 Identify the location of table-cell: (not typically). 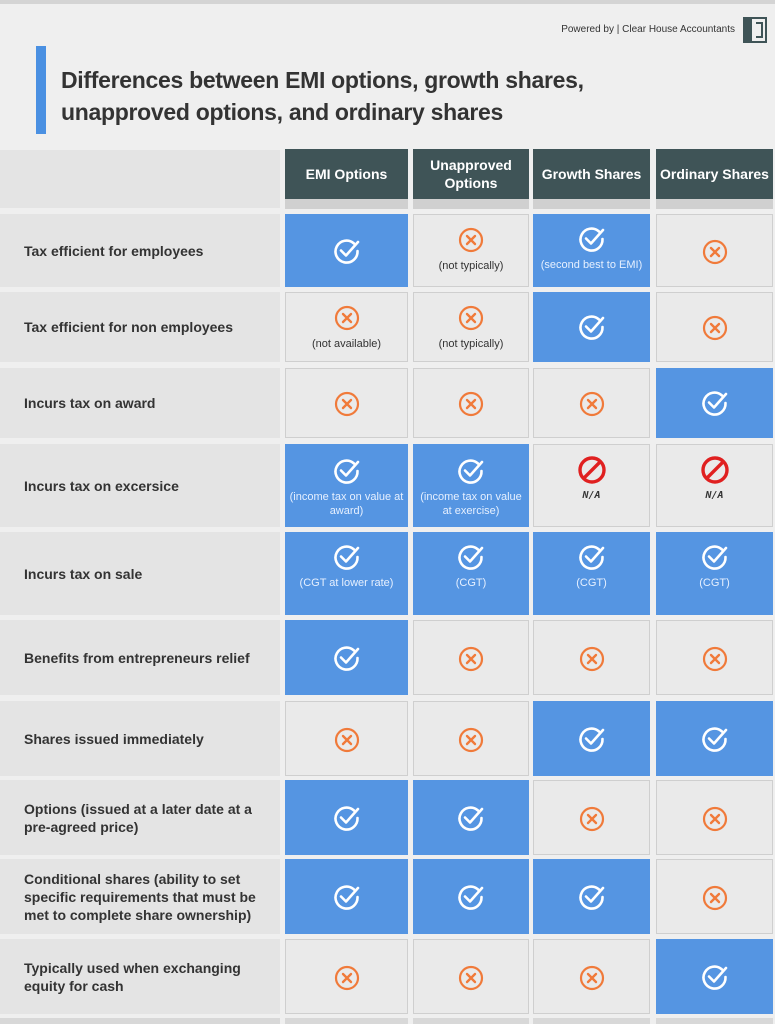
(471, 327).